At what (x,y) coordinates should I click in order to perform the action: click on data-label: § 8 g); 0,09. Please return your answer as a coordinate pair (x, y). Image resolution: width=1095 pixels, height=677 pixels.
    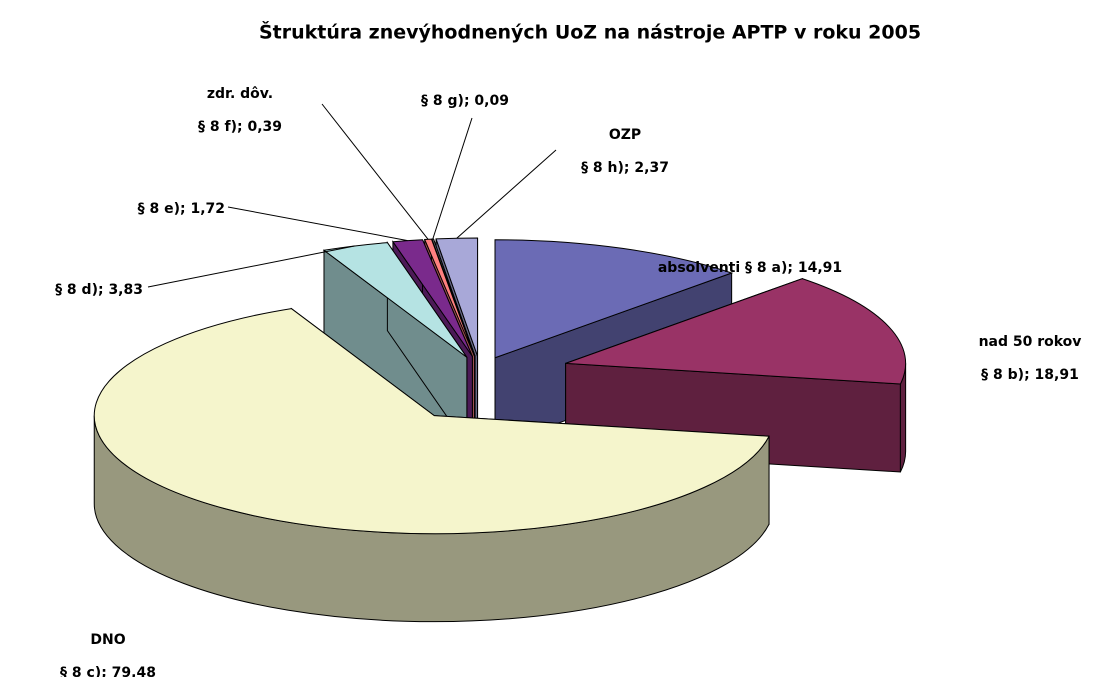
    Looking at the image, I should click on (465, 101).